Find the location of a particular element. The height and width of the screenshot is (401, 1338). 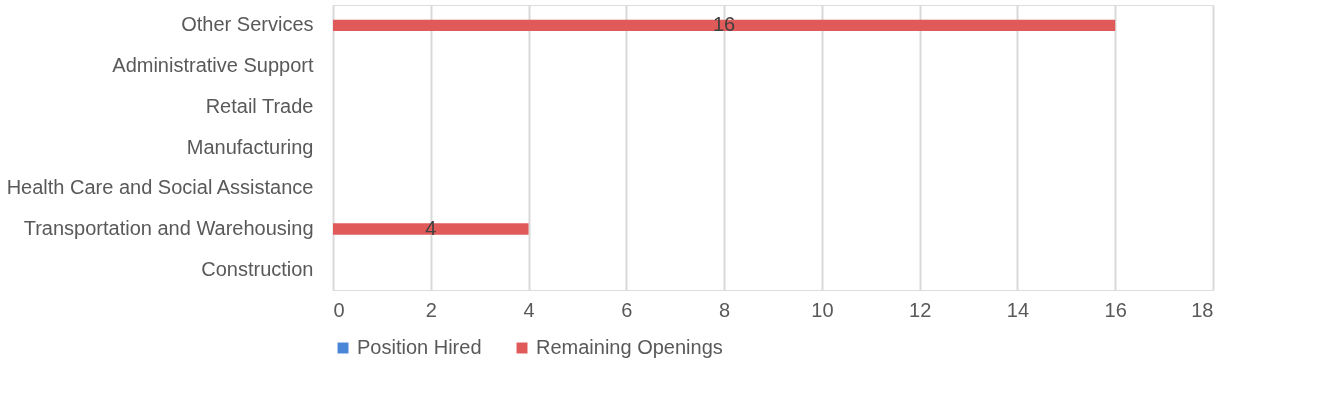

x-tick-label: 10 is located at coordinates (822, 309).